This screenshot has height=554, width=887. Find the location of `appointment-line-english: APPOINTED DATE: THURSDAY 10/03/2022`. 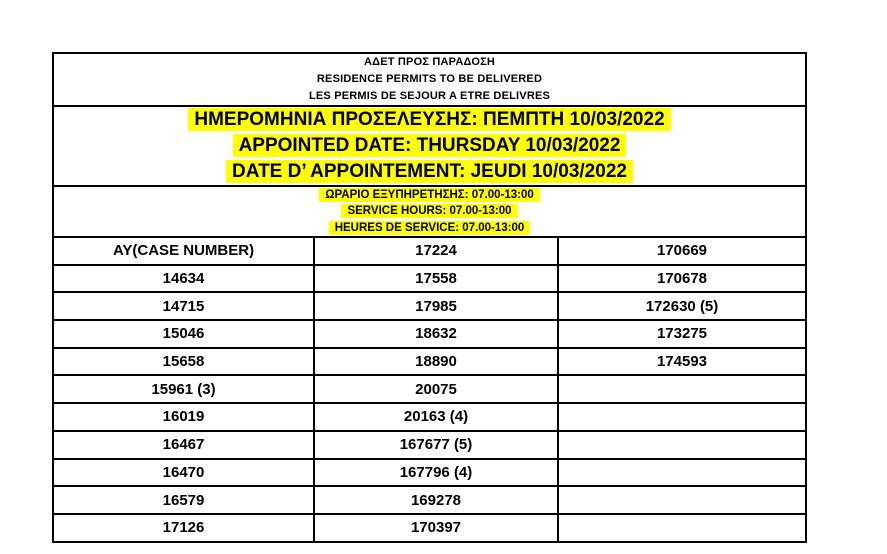

appointment-line-english: APPOINTED DATE: THURSDAY 10/03/2022 is located at coordinates (429, 146).